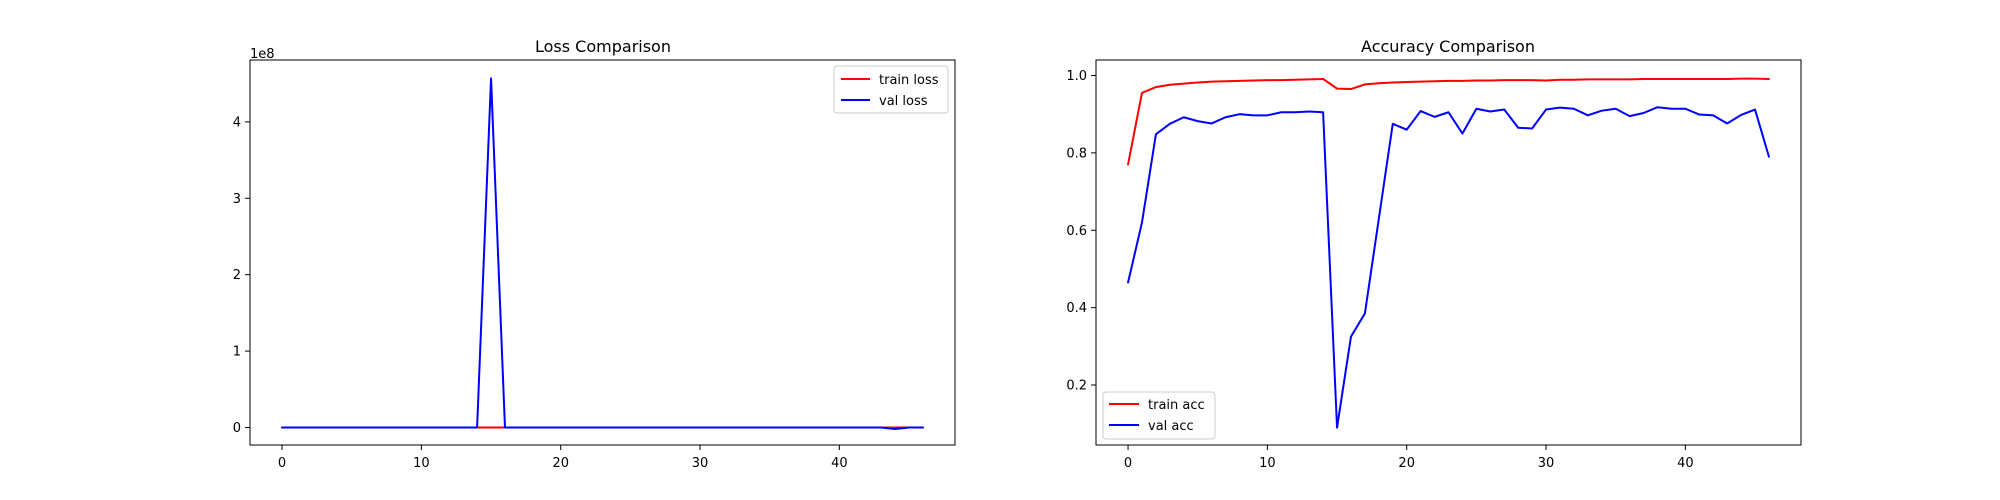 The image size is (2000, 500). Describe the element at coordinates (1076, 386) in the screenshot. I see `accuracy-y-tick-label: 0.2` at that location.